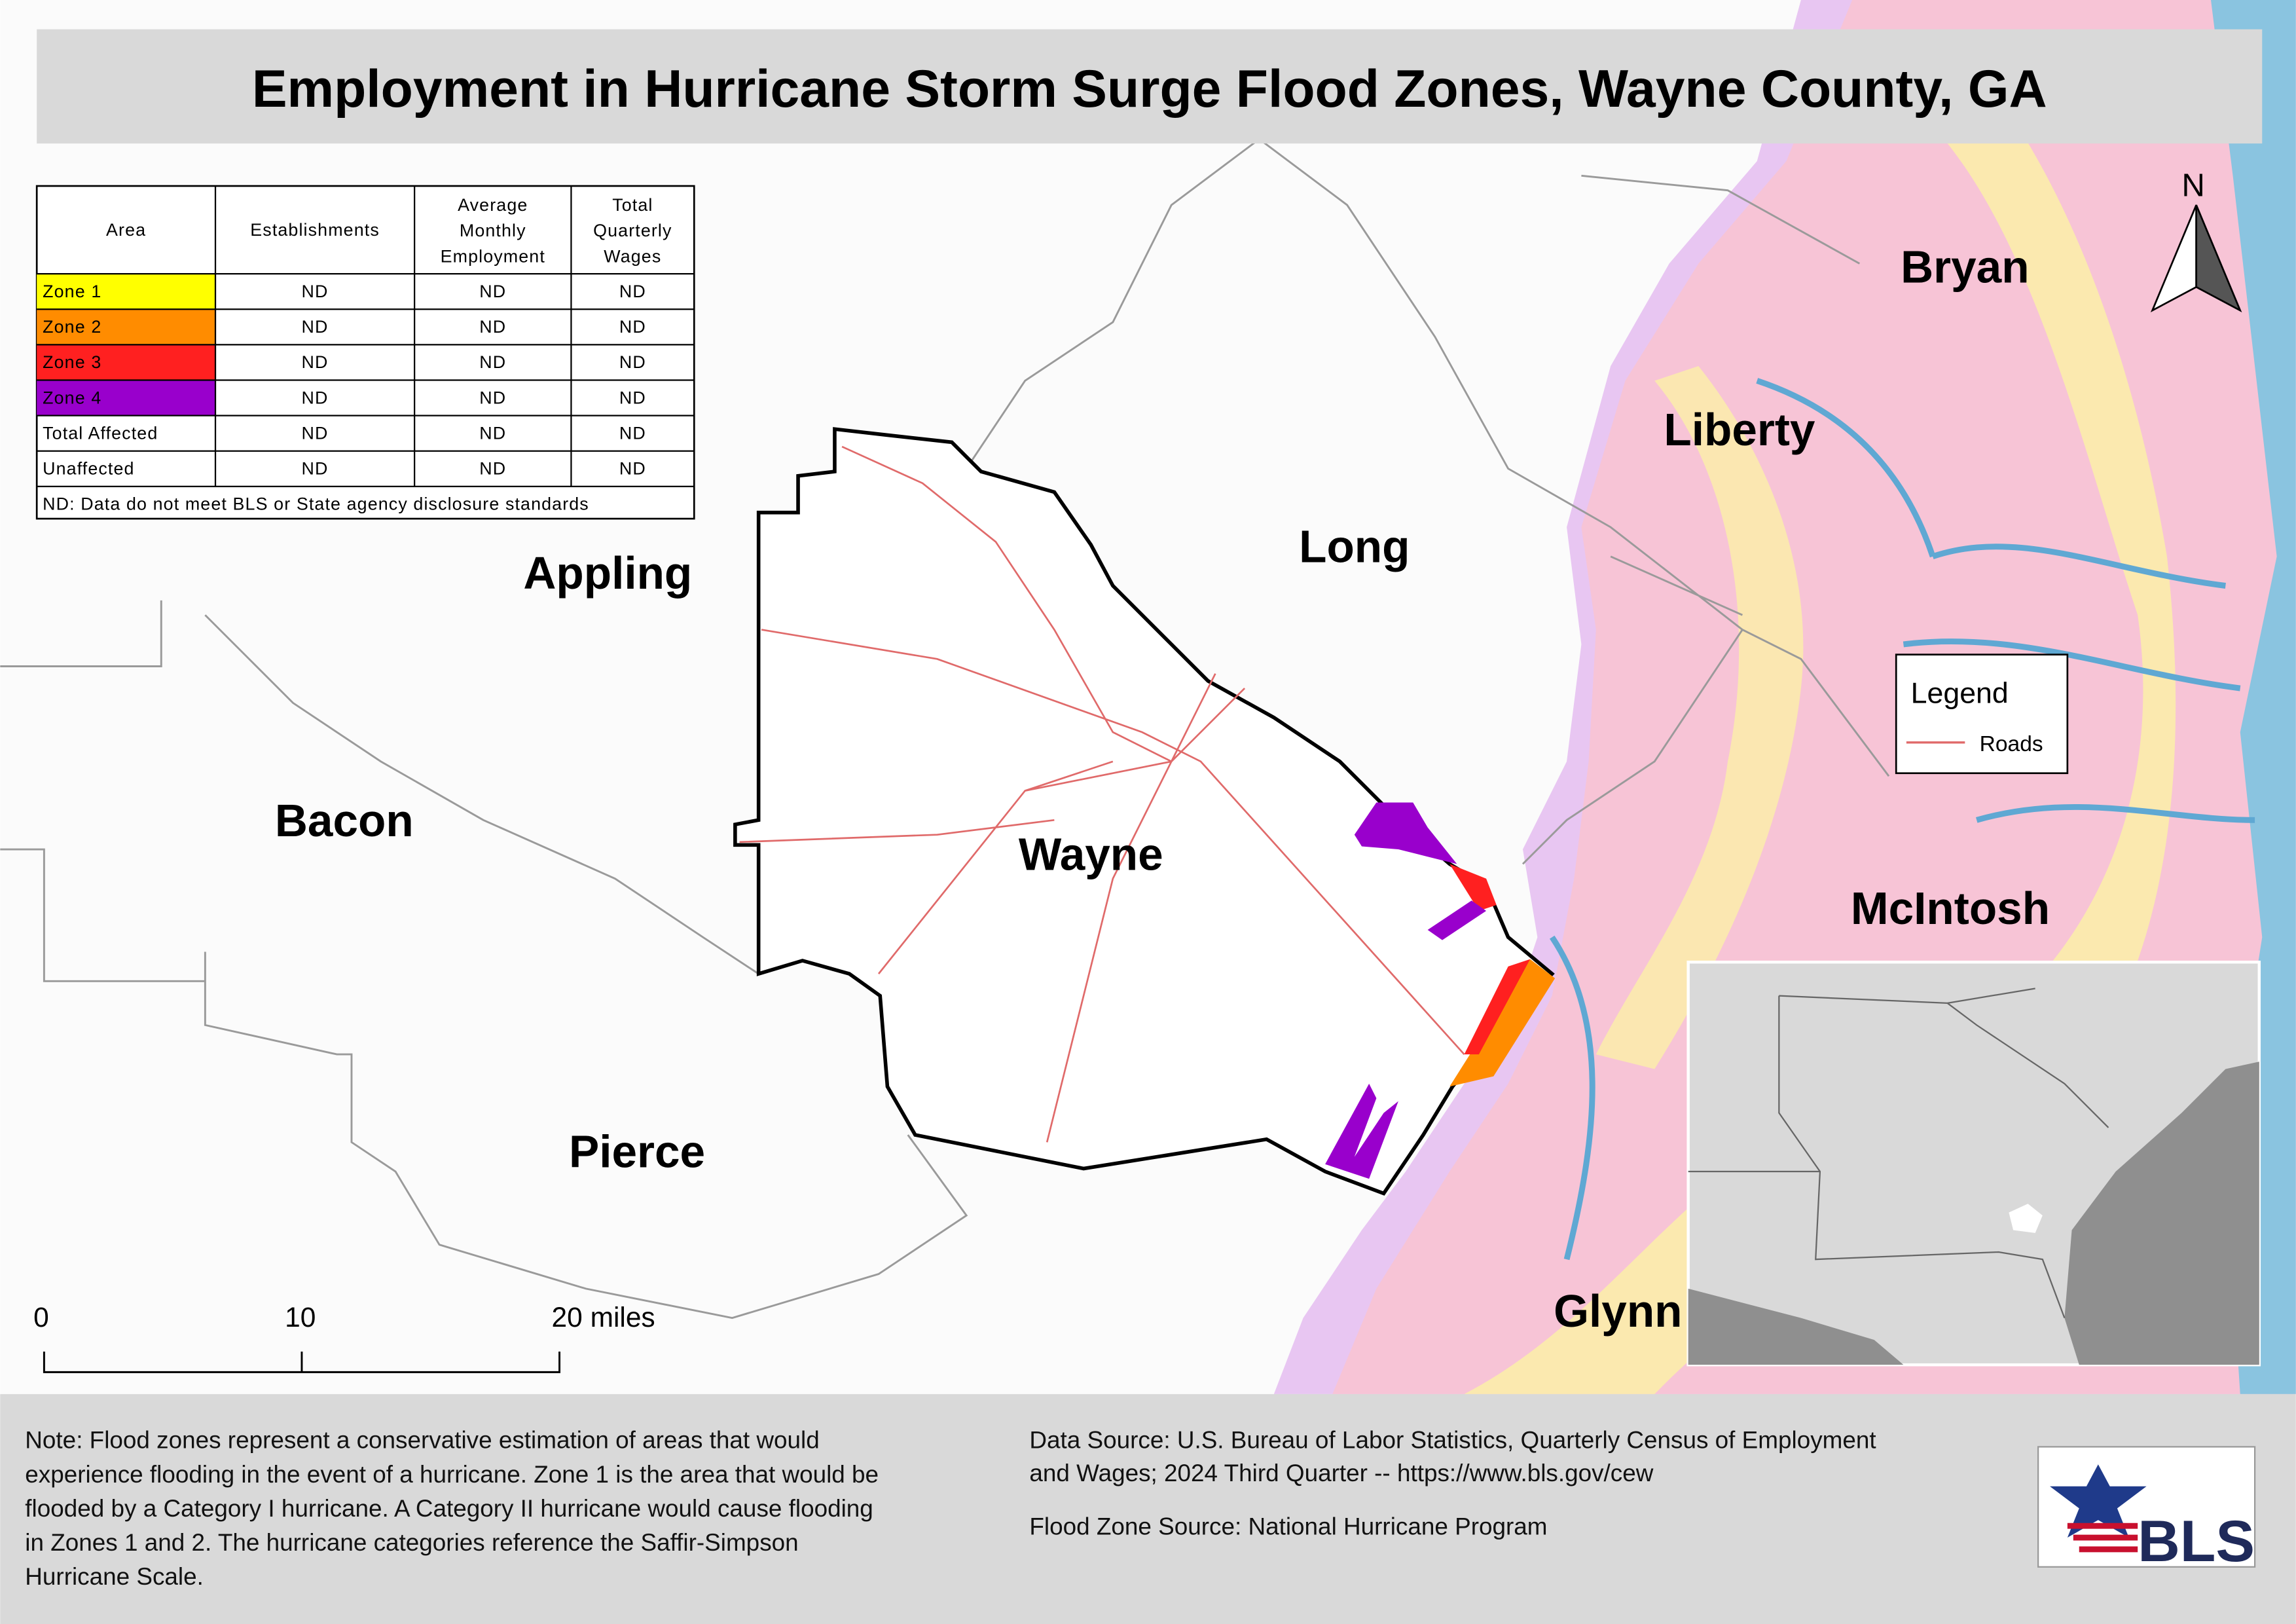 This screenshot has width=2296, height=1624. Describe the element at coordinates (1102, 794) in the screenshot. I see `road` at that location.